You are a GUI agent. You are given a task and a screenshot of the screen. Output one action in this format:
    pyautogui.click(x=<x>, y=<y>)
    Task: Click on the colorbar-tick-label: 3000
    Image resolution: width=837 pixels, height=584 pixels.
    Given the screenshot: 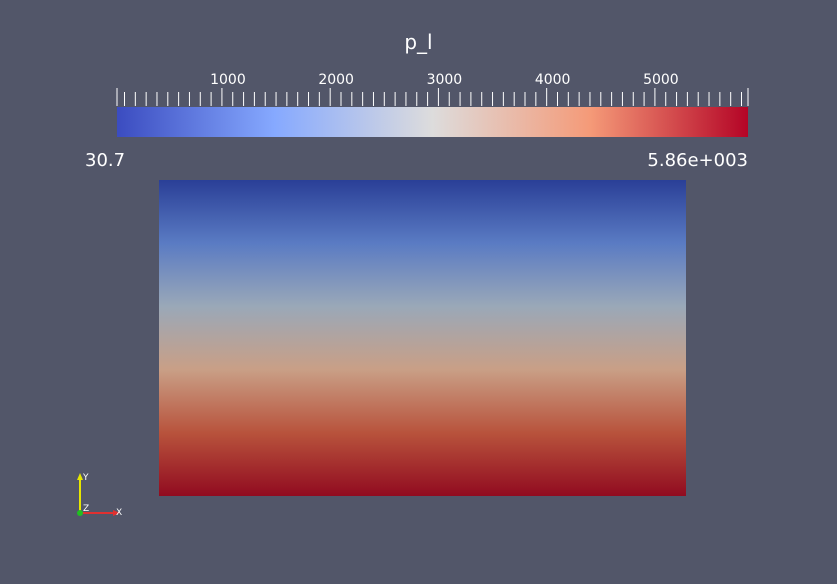 What is the action you would take?
    pyautogui.click(x=444, y=80)
    